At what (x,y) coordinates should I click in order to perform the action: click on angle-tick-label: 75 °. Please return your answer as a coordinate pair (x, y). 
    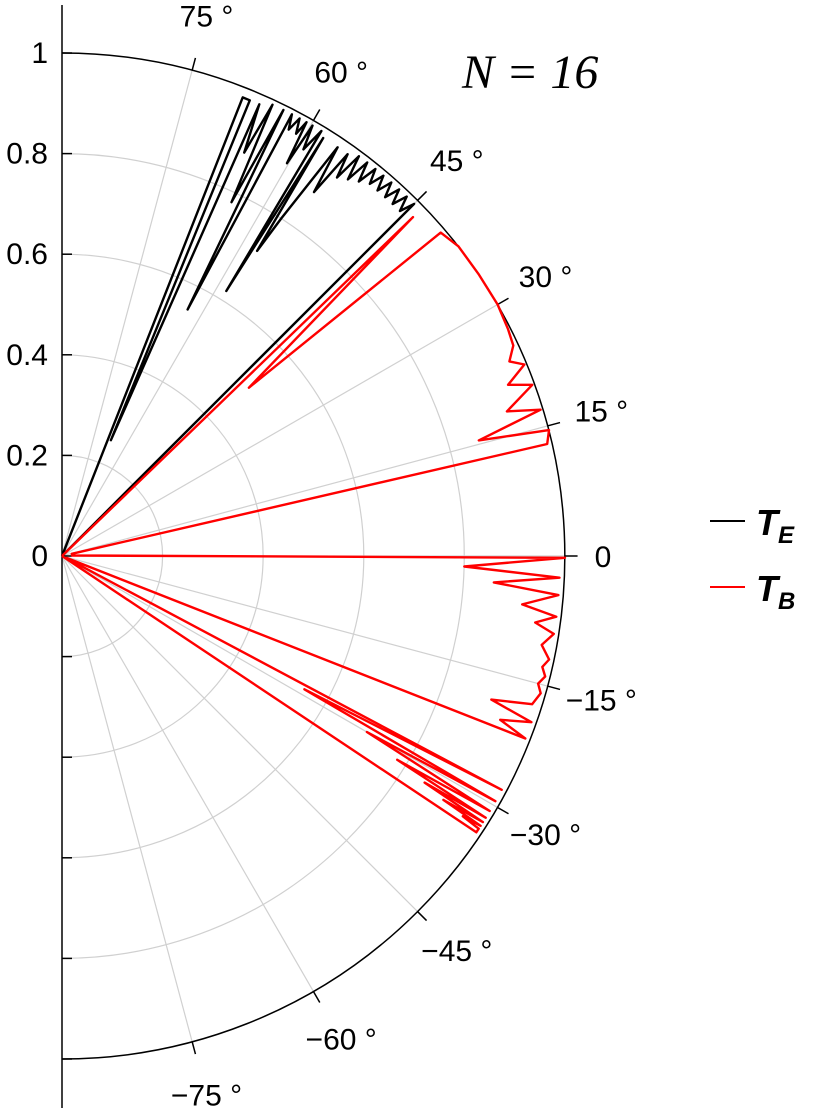
    Looking at the image, I should click on (207, 17).